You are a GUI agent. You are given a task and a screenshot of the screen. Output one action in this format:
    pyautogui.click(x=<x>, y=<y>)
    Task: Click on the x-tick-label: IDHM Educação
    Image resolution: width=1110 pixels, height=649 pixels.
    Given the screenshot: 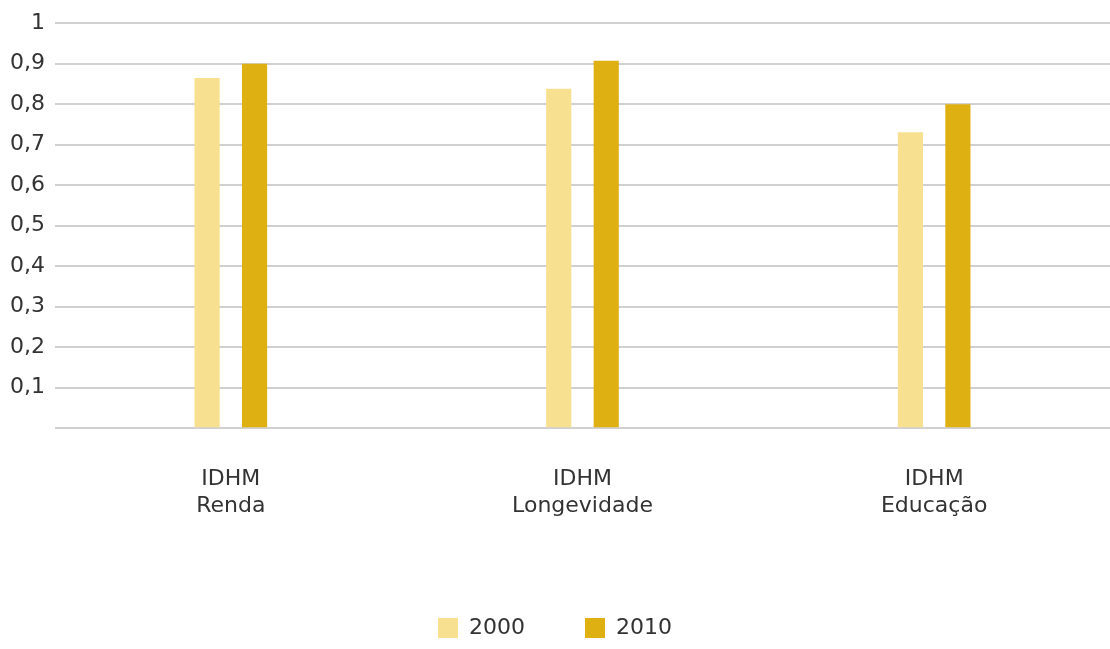 What is the action you would take?
    pyautogui.click(x=934, y=491)
    